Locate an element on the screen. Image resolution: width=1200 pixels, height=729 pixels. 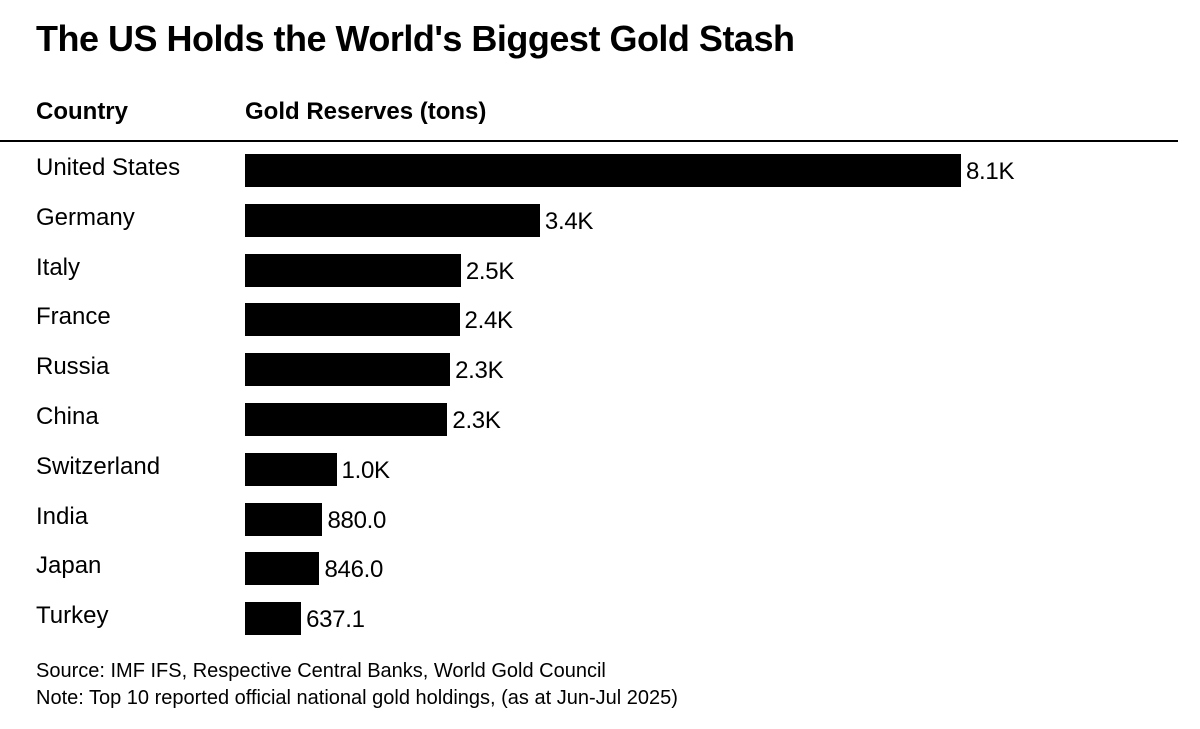
bar-value-label: 8.1K is located at coordinates (990, 171).